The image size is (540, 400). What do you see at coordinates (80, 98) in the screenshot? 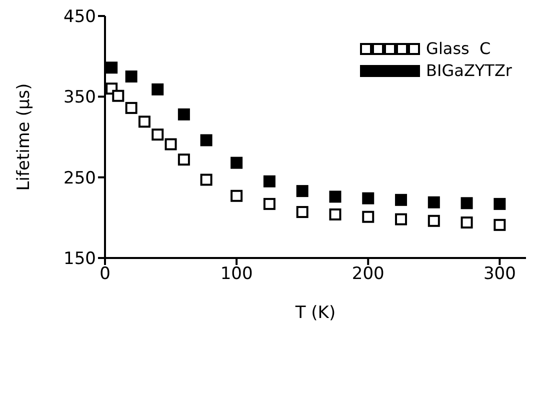
I see `y-tick-label: 350` at bounding box center [80, 98].